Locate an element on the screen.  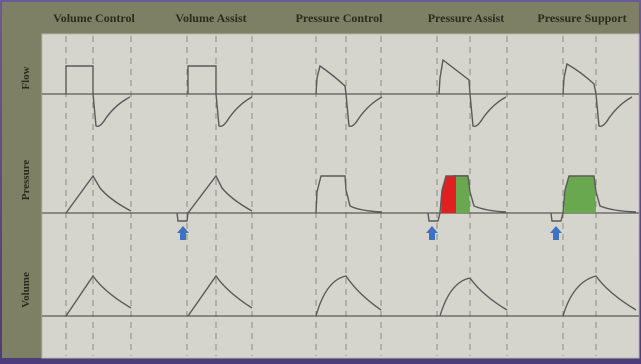
flow-trace-volume-control is located at coordinates (98, 96).